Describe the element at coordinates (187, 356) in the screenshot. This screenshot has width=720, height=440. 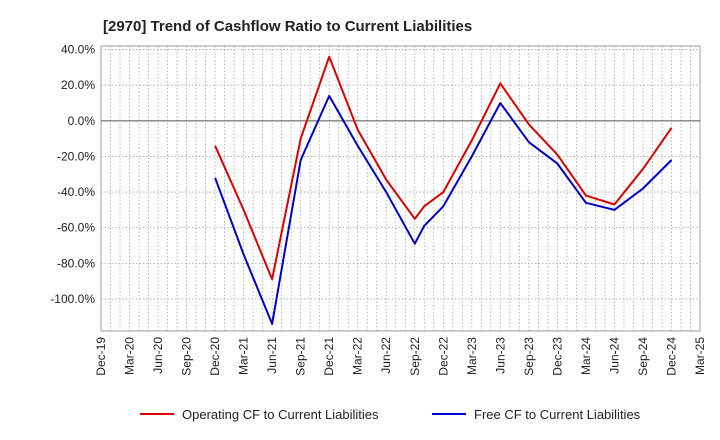
I see `x-tick-label: Sep-20` at that location.